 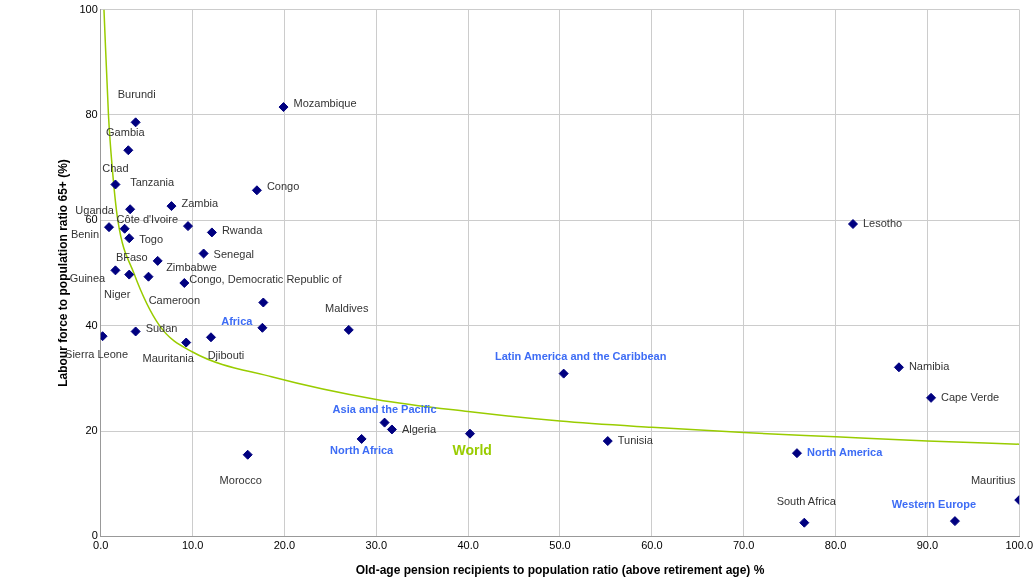 What do you see at coordinates (419, 429) in the screenshot?
I see `data-label: Algeria` at bounding box center [419, 429].